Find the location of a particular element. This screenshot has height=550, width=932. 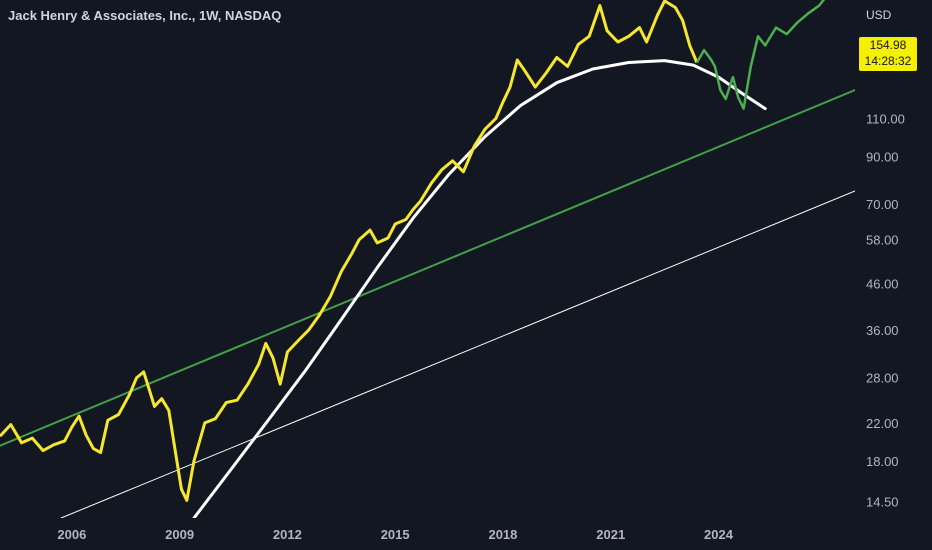

y-tick-label: 28.00 is located at coordinates (882, 377).